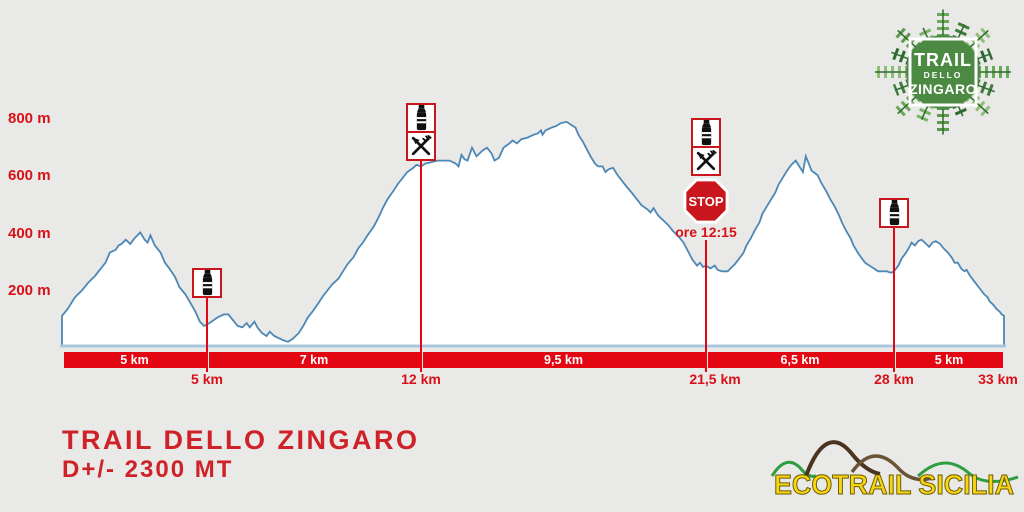 This screenshot has width=1024, height=512. Describe the element at coordinates (943, 89) in the screenshot. I see `logo-line3: ZINGARO` at that location.